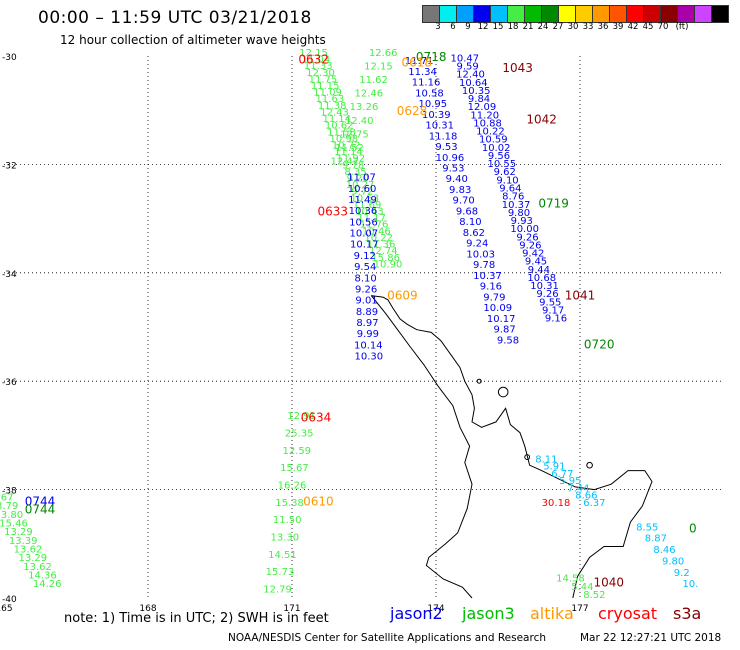 The image size is (740, 650). Describe the element at coordinates (388, 264) in the screenshot. I see `wave-height-value: 10.90` at that location.